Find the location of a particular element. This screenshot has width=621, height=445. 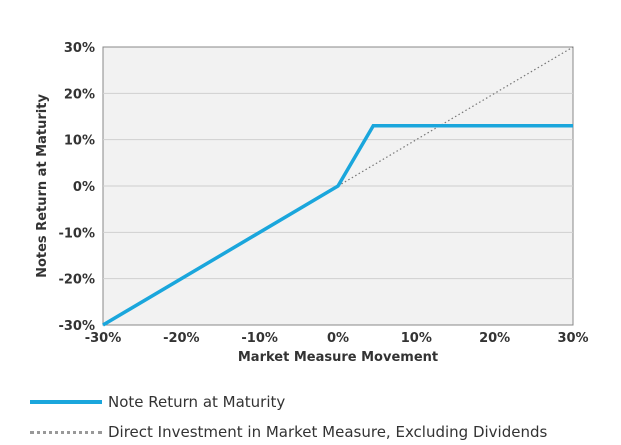

y-tick-label: 0% is located at coordinates (84, 187).